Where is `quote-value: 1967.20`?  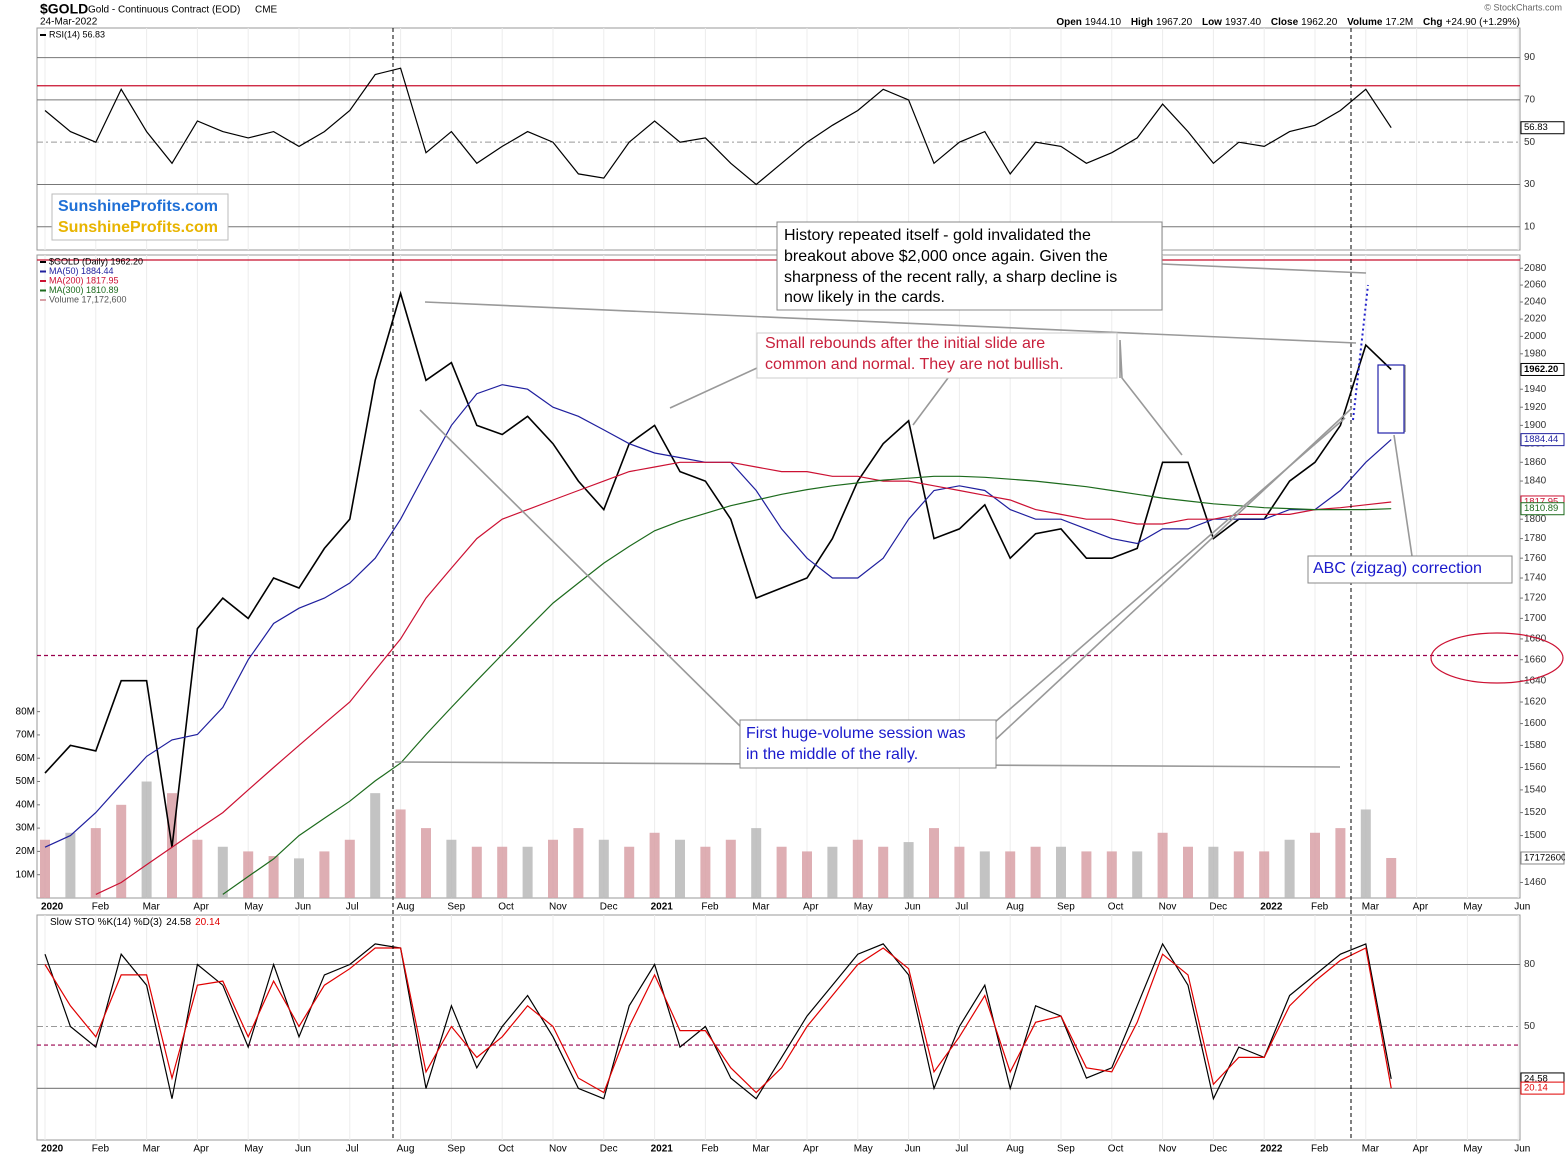
quote-value: 1967.20 is located at coordinates (1174, 22).